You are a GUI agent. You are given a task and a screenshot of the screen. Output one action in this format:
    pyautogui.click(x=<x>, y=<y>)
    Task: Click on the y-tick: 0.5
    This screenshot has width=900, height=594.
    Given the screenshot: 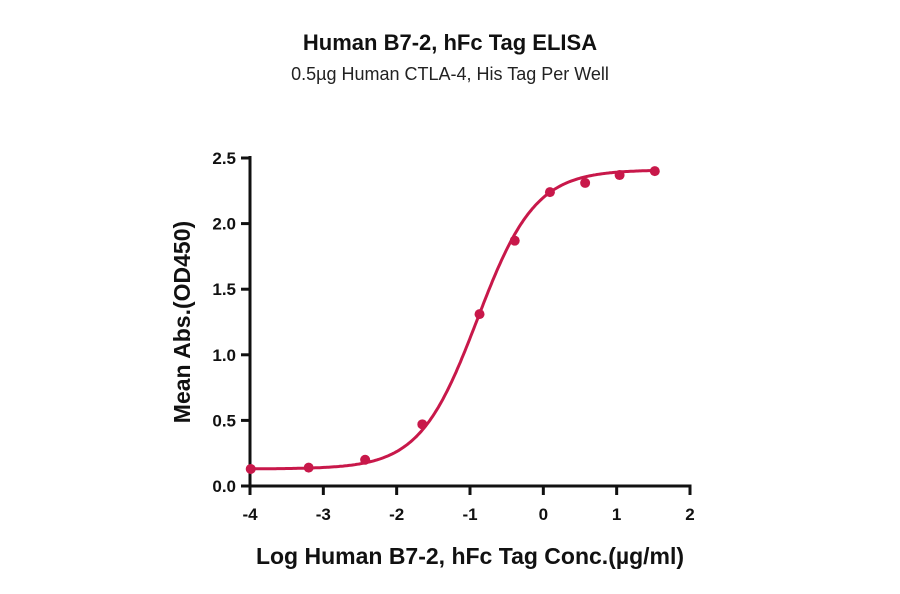 What is the action you would take?
    pyautogui.click(x=231, y=420)
    